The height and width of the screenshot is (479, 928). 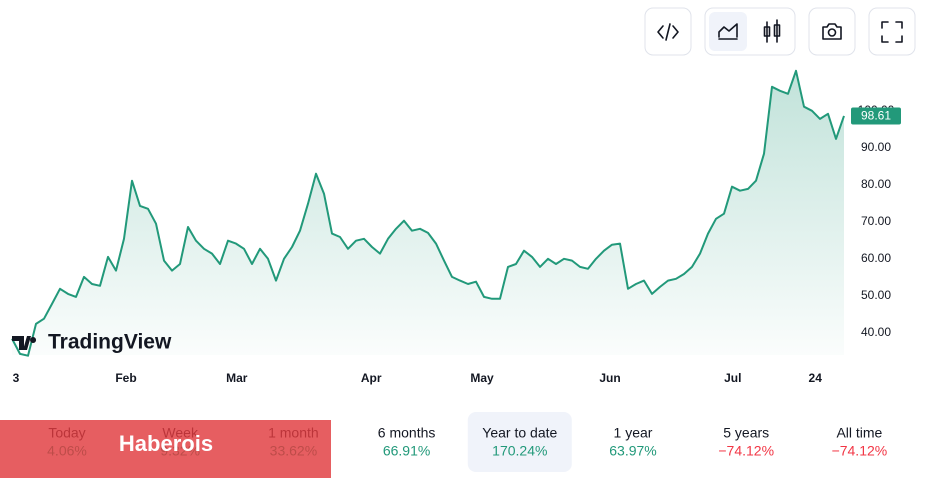 I want to click on last-price-badge, so click(x=876, y=116).